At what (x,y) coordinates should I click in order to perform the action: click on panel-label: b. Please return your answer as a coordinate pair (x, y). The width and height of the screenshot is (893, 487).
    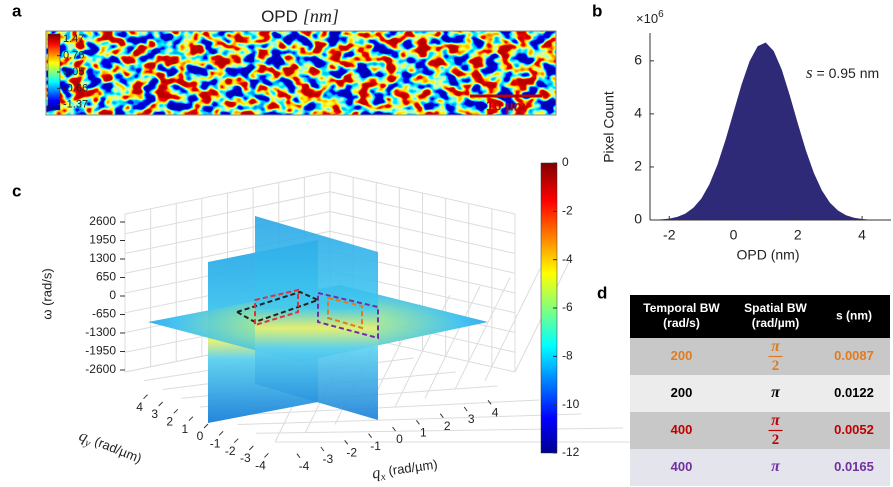
    Looking at the image, I should click on (597, 10).